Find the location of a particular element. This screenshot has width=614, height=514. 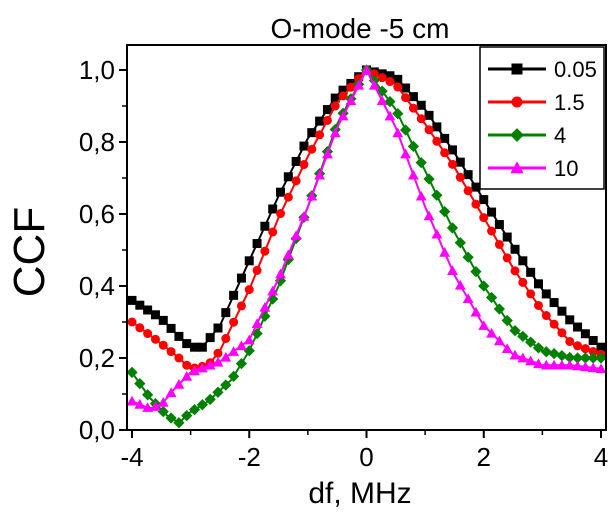

legend-label: 10 is located at coordinates (566, 168).